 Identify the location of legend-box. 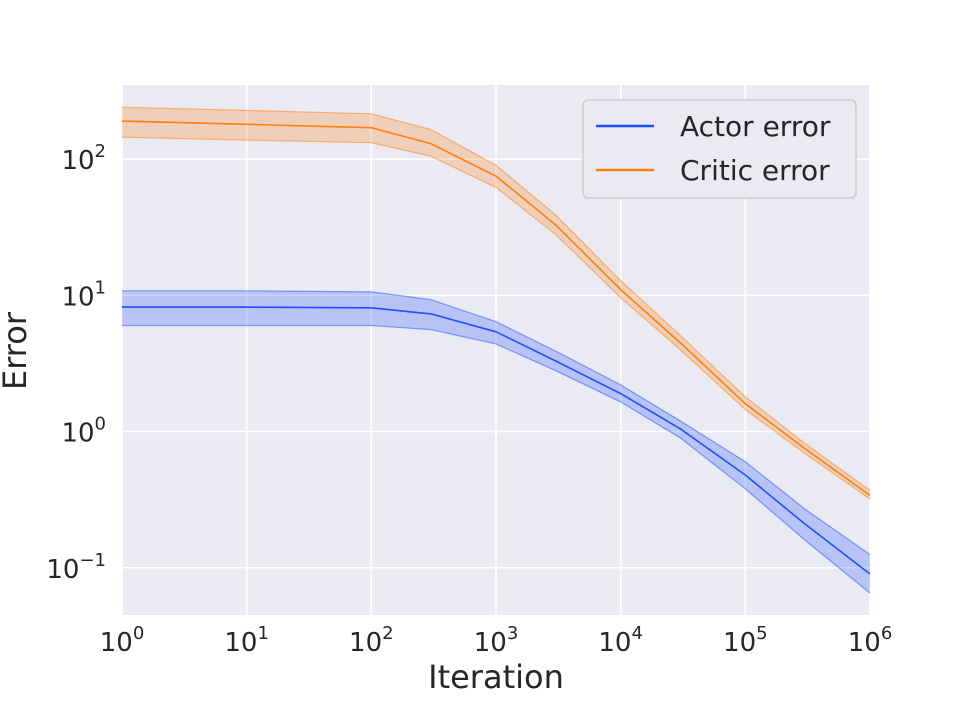
(719, 149).